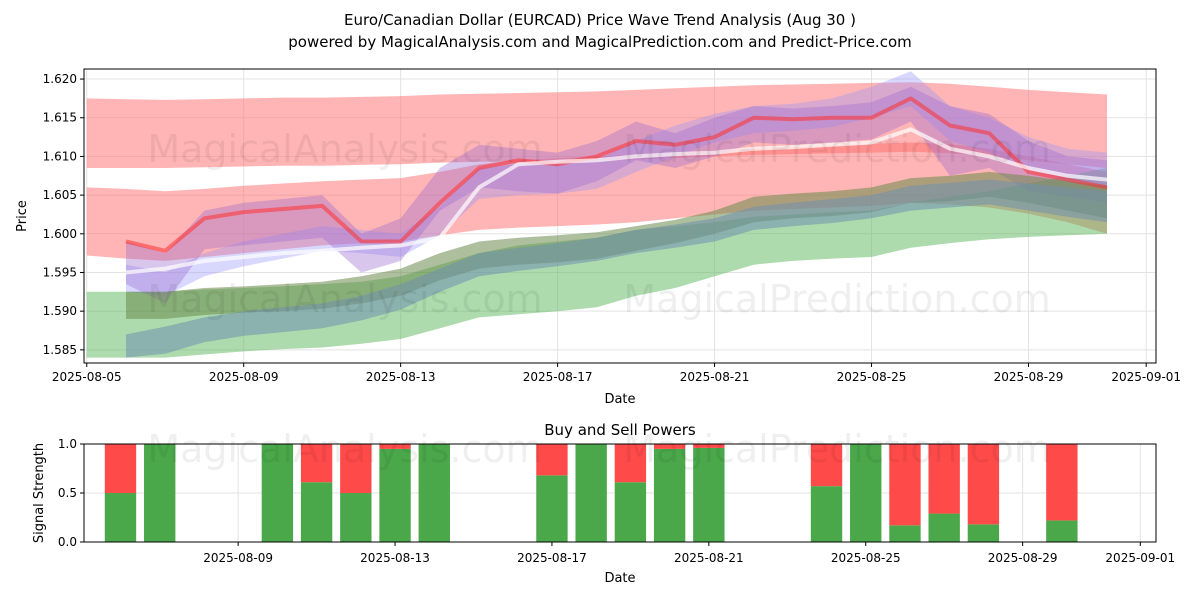 Image resolution: width=1200 pixels, height=600 pixels. Describe the element at coordinates (60, 272) in the screenshot. I see `price-y-tick-label-2: 1.595` at that location.